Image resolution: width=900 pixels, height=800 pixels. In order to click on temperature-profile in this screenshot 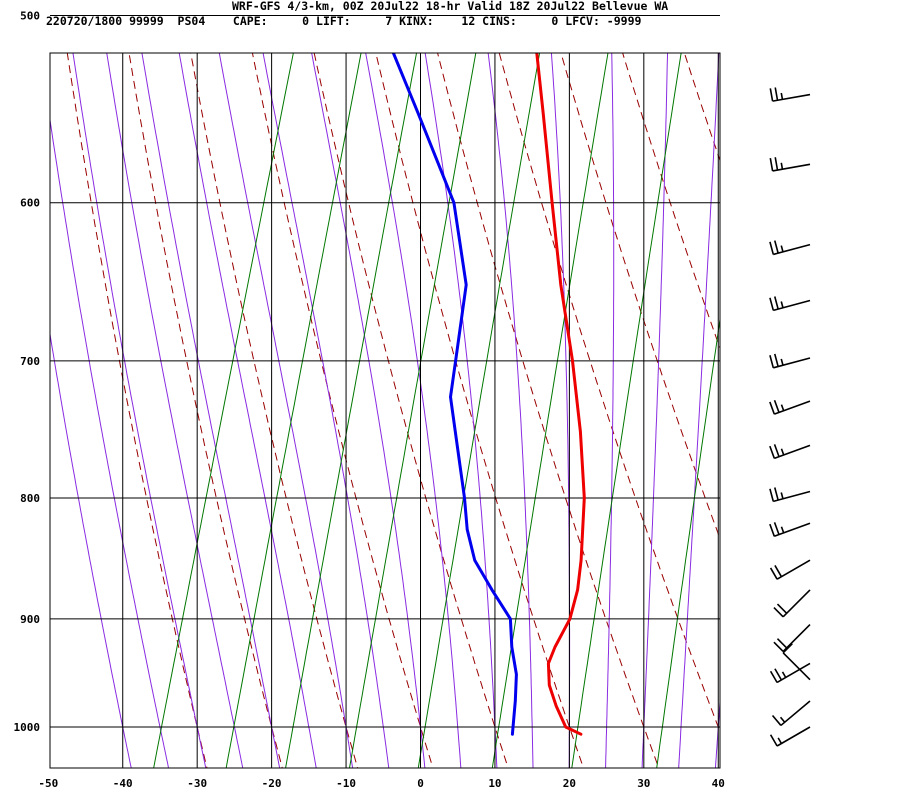, I will do `click(560, 394)`.